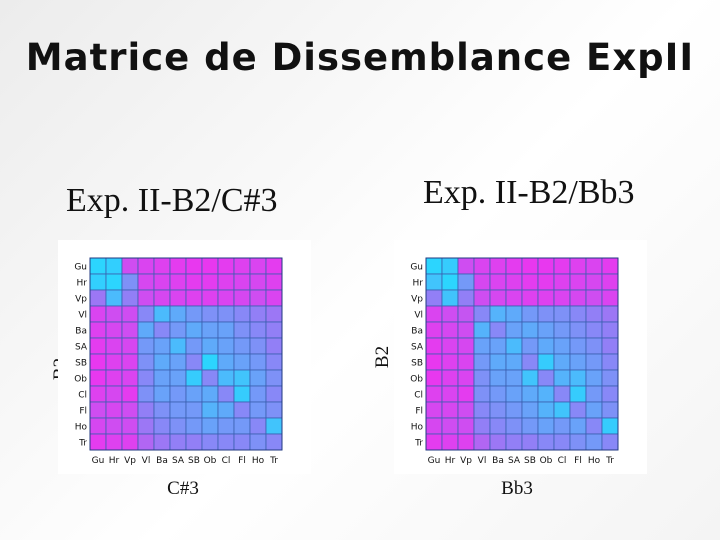  Describe the element at coordinates (162, 461) in the screenshot. I see `col-tick-label: Ba` at that location.